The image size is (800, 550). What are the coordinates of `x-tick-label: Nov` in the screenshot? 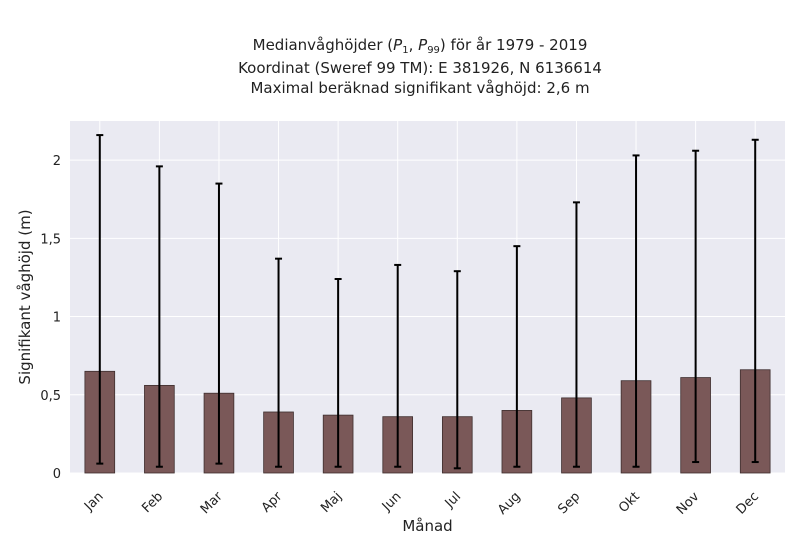 It's located at (688, 503).